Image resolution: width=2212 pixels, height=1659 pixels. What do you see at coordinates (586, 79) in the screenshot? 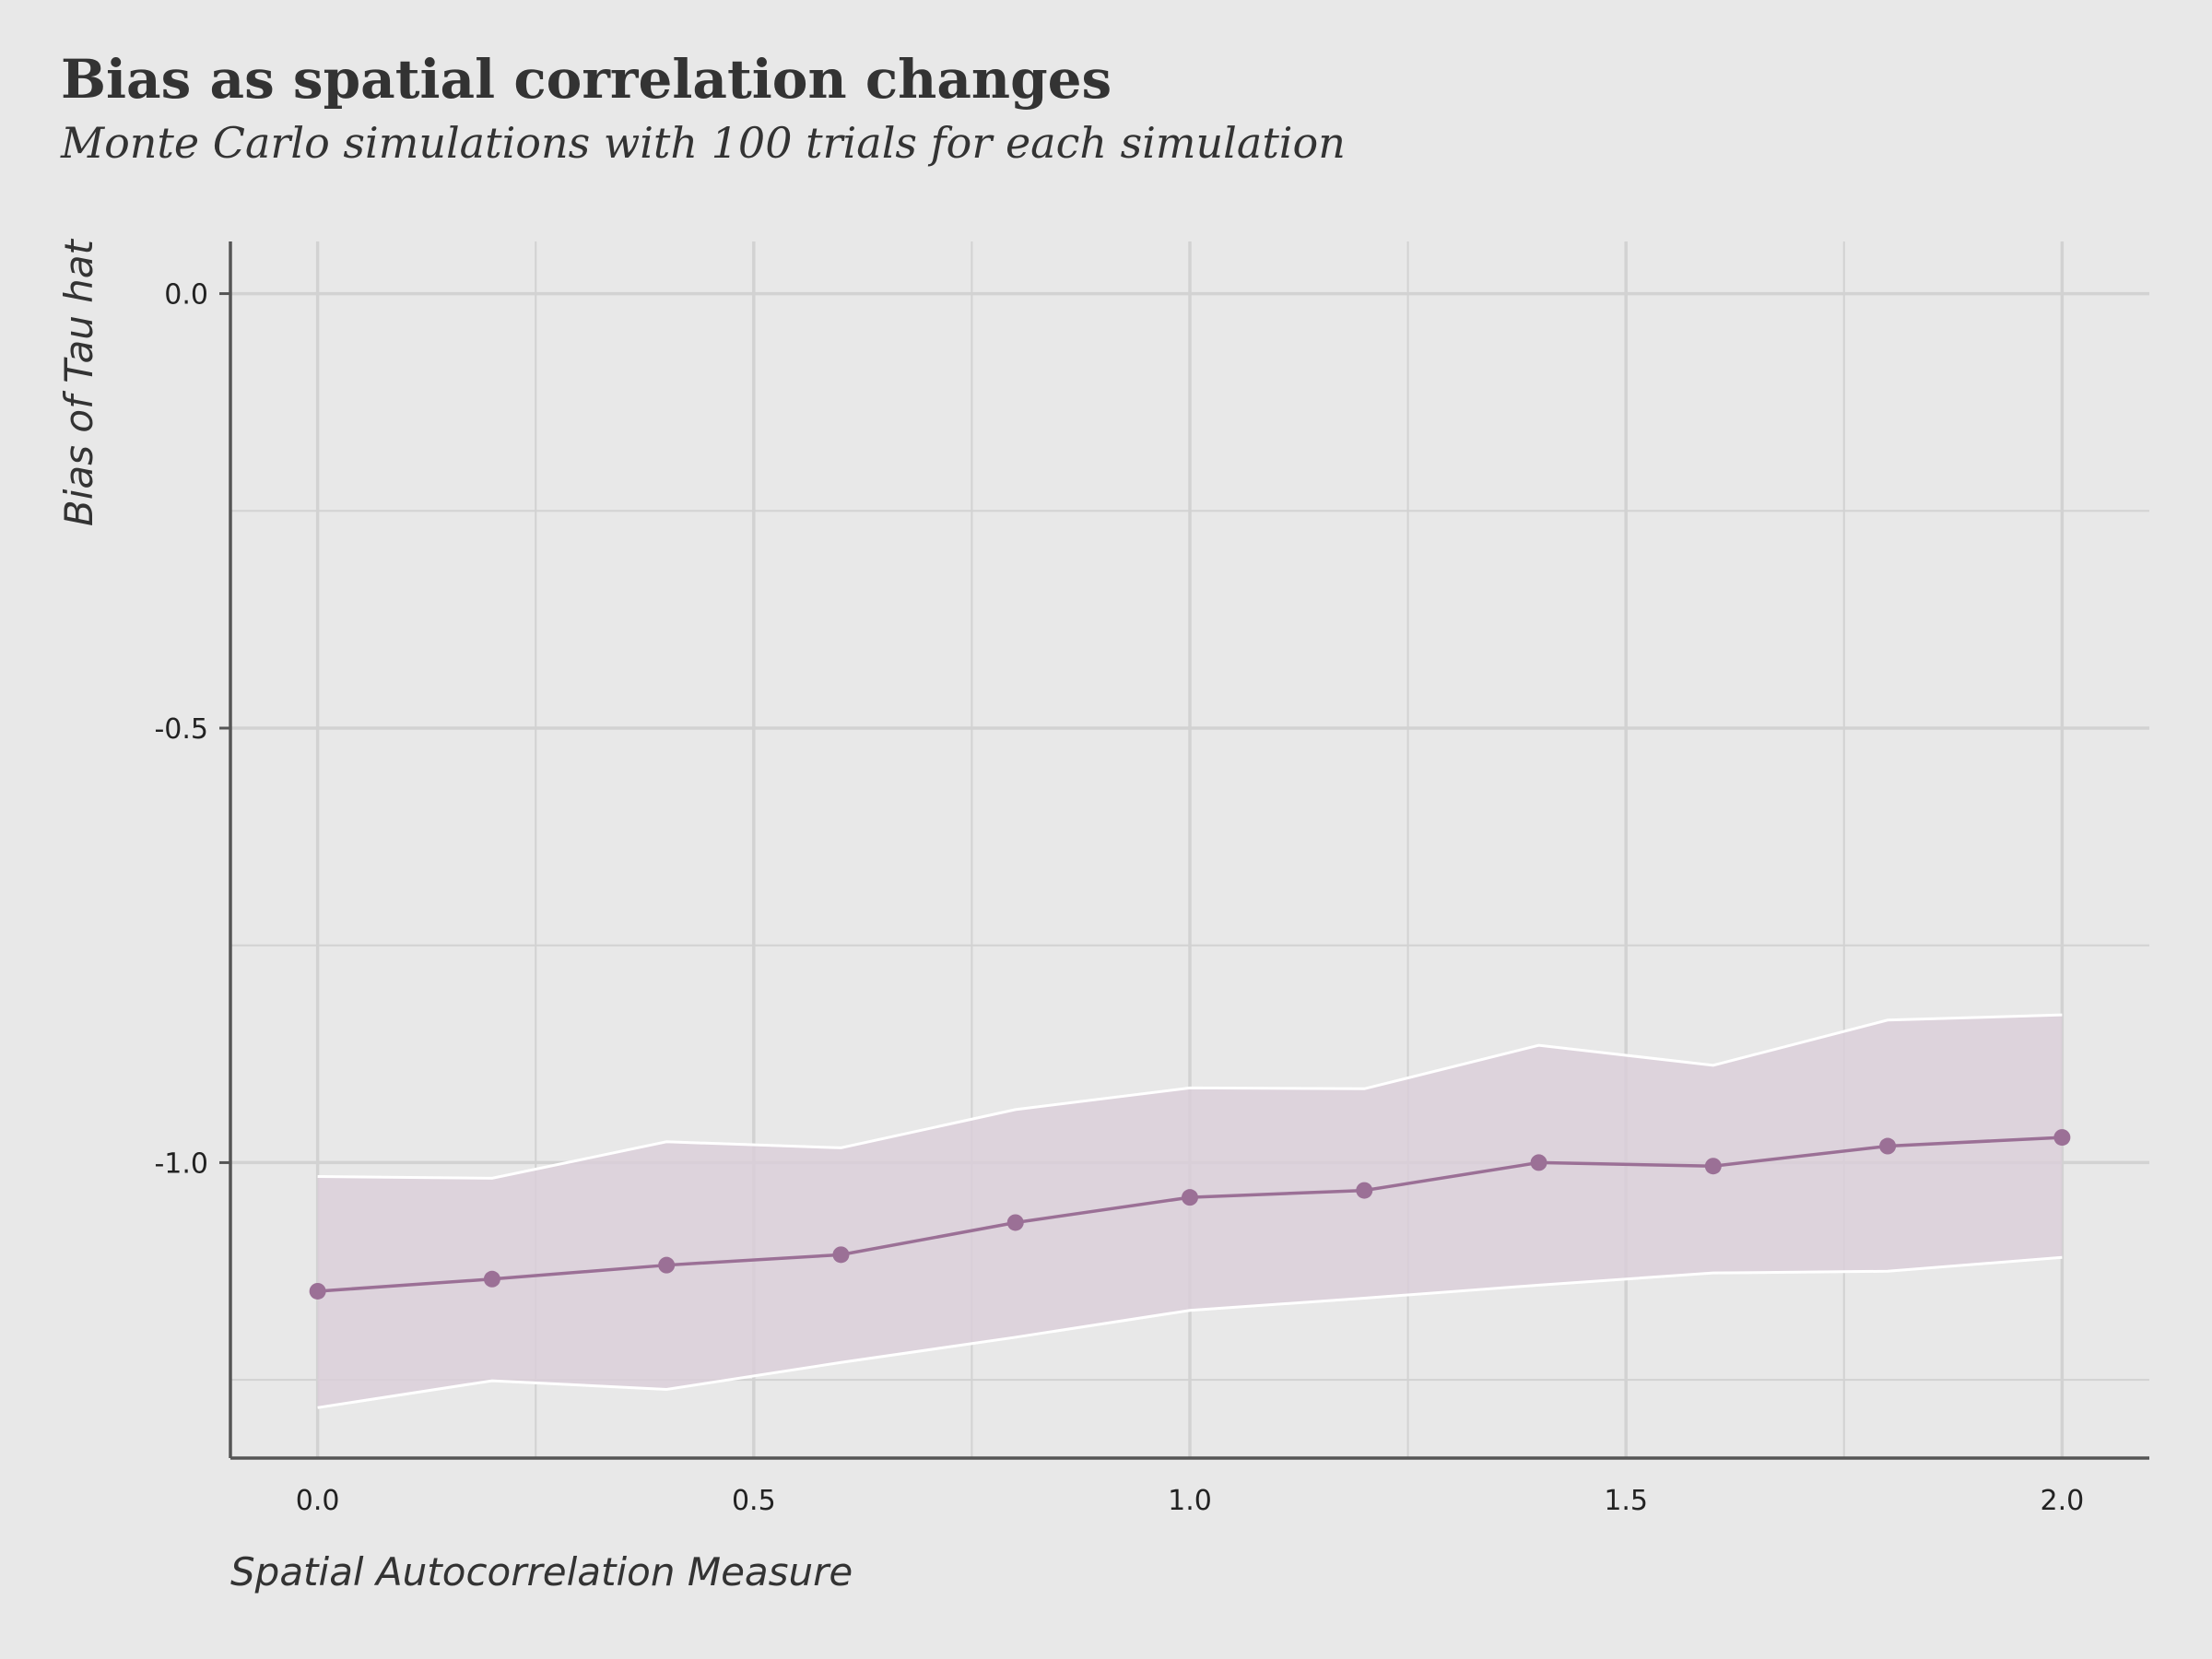
I see `chart-title: Bias as spatial correlation changes` at bounding box center [586, 79].